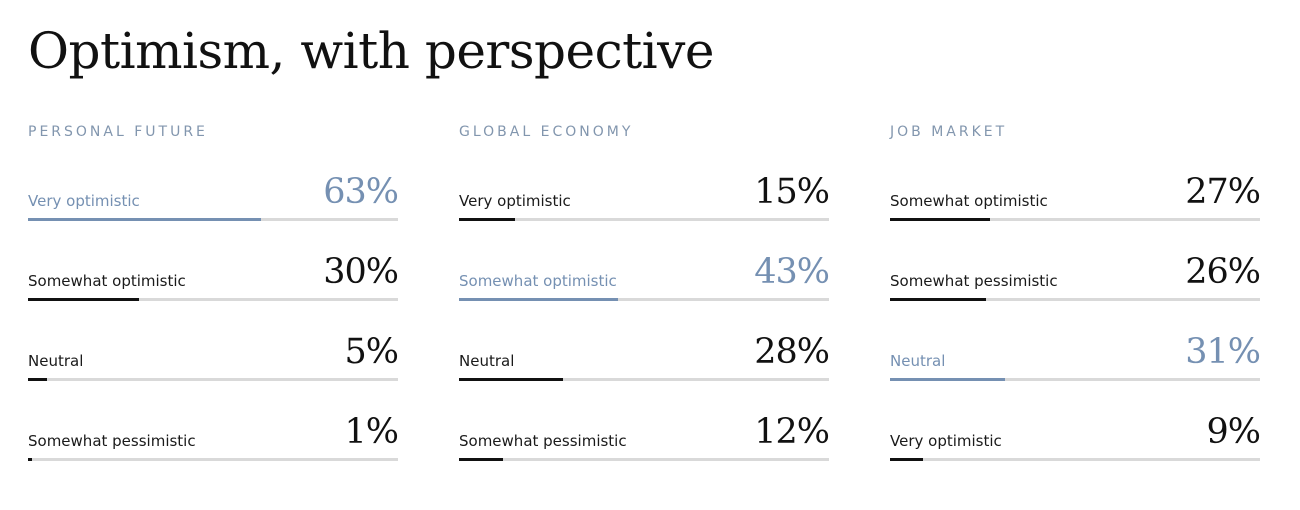 This screenshot has height=510, width=1300. What do you see at coordinates (1223, 352) in the screenshot?
I see `bar-value-label: 31%` at bounding box center [1223, 352].